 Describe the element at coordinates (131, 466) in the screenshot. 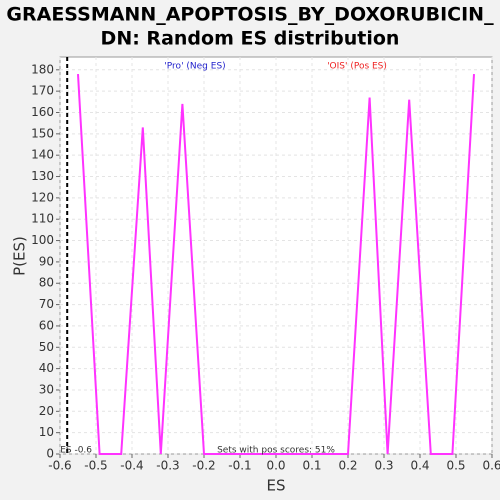

I see `x-tick-label: -0.4` at that location.